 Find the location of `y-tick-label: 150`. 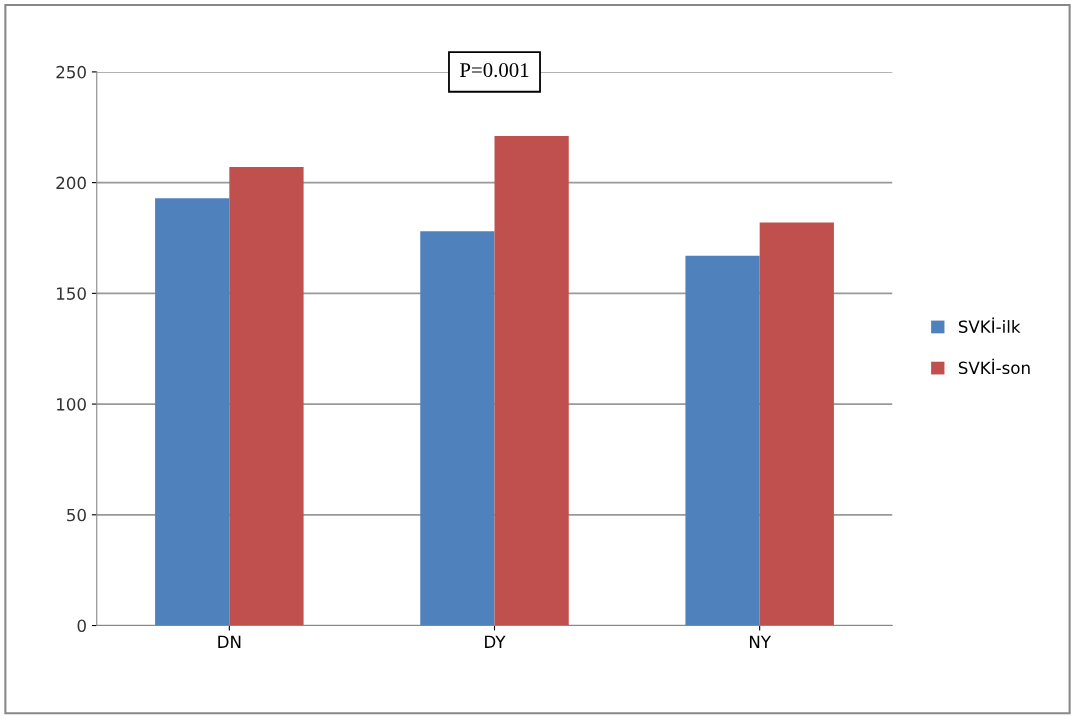

y-tick-label: 150 is located at coordinates (71, 293).